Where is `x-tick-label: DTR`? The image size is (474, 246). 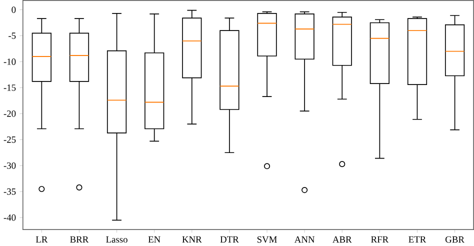
x-tick-label: DTR is located at coordinates (229, 239).